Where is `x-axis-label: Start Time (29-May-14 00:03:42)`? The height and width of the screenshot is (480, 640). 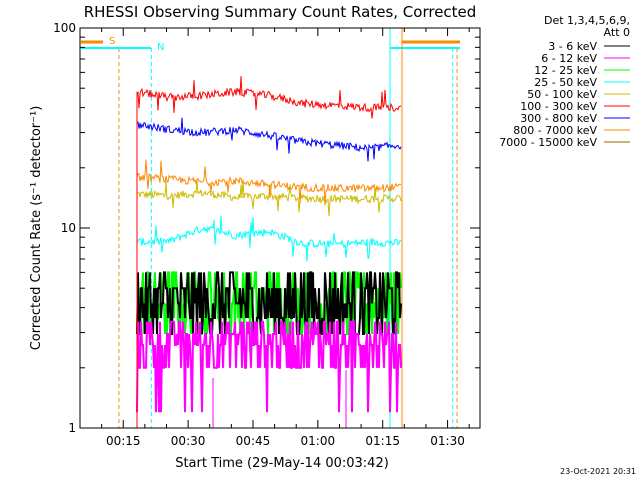 x-axis-label: Start Time (29-May-14 00:03:42) is located at coordinates (282, 463).